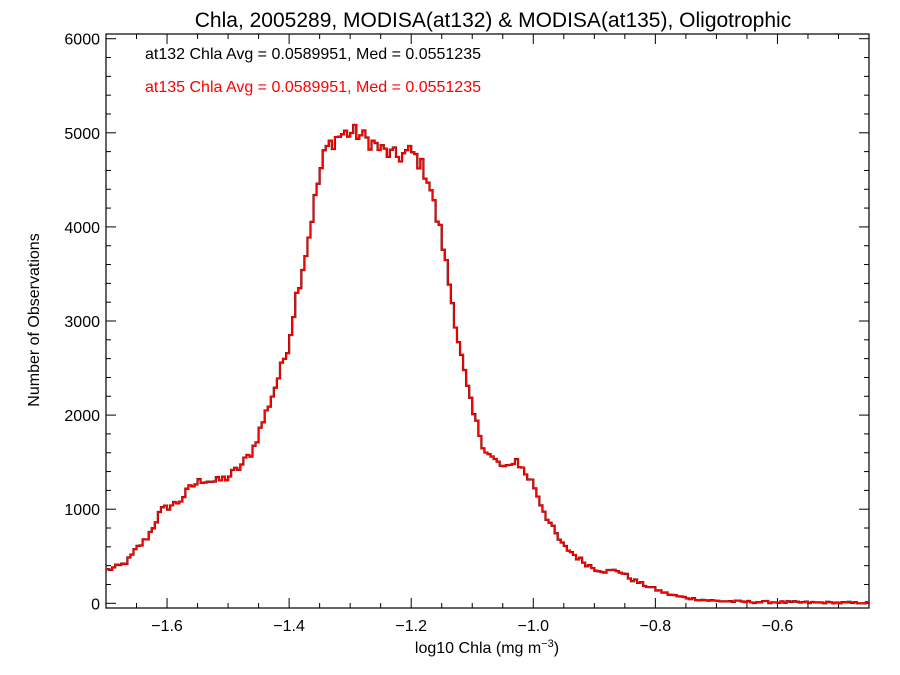 Image resolution: width=900 pixels, height=675 pixels. Describe the element at coordinates (82, 40) in the screenshot. I see `y-tick-label: 6000` at that location.